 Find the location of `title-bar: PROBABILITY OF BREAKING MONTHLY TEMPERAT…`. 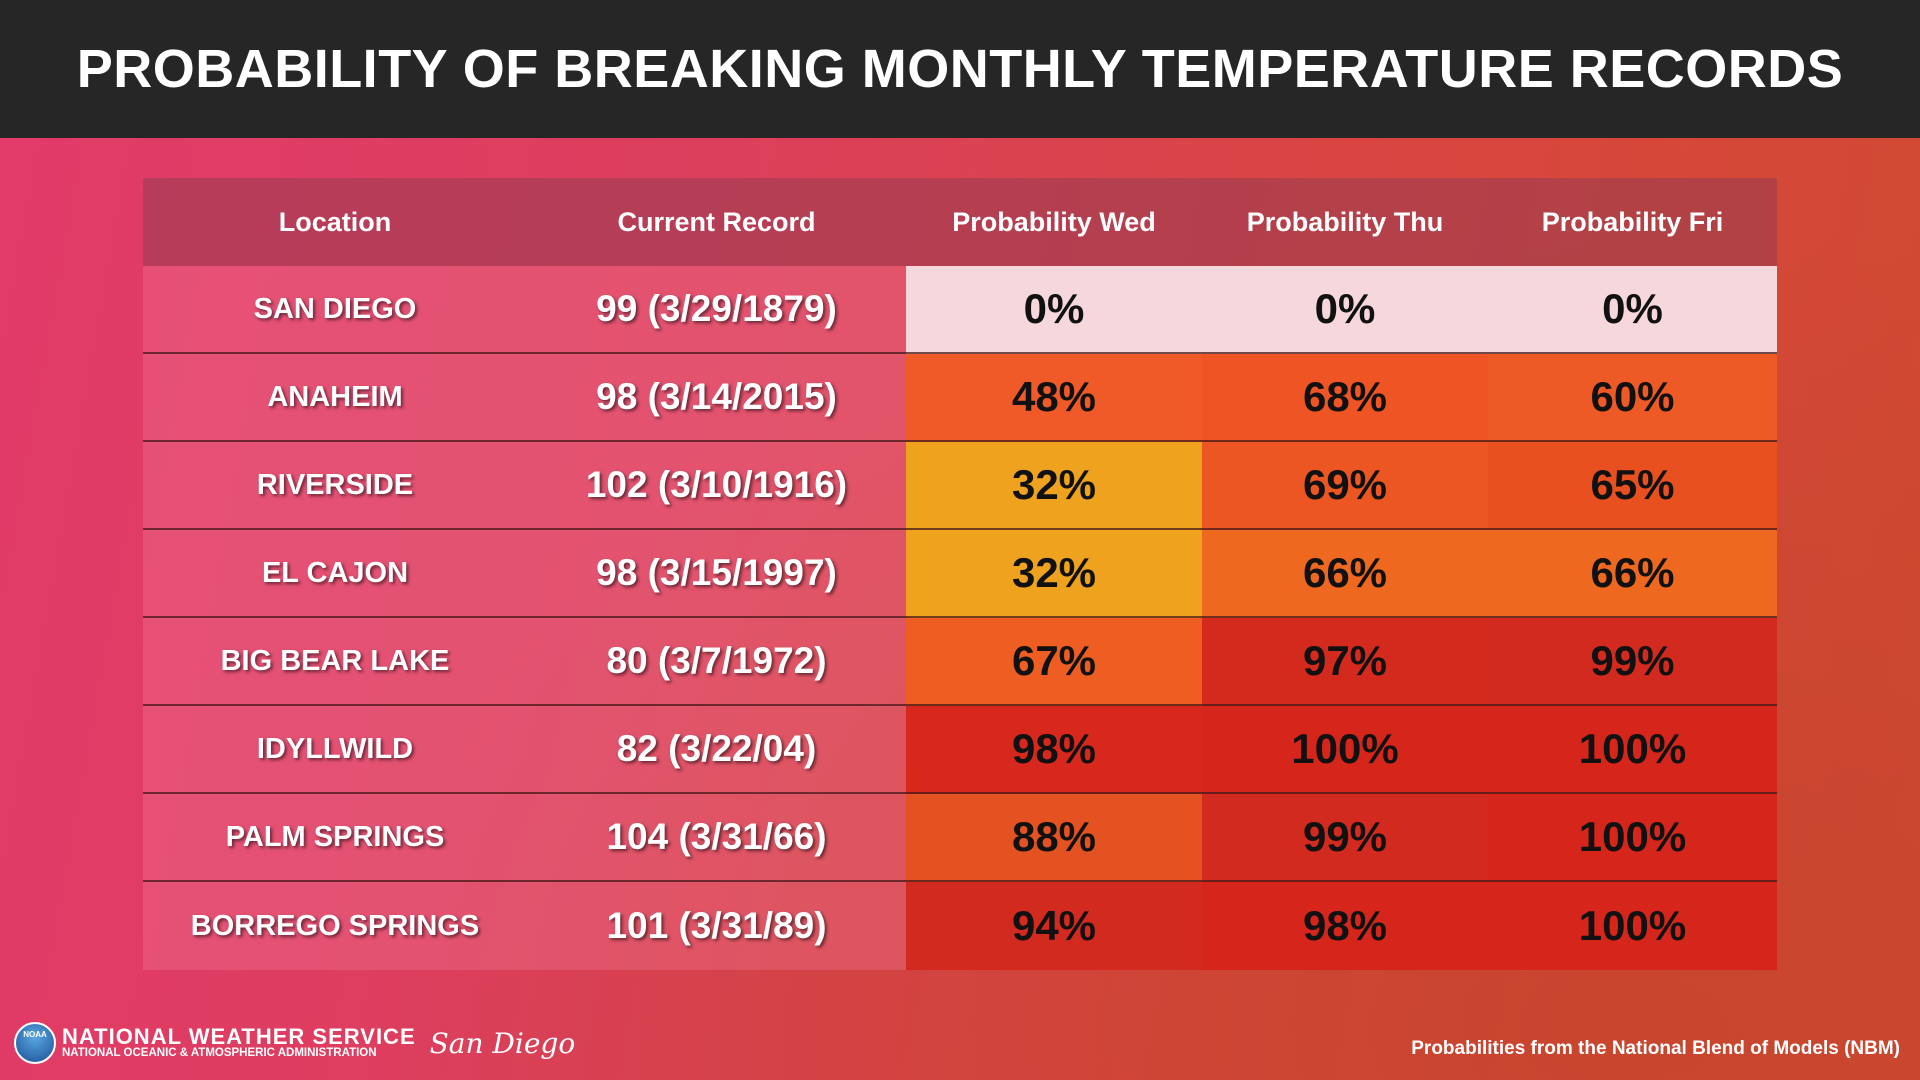

title-bar: PROBABILITY OF BREAKING MONTHLY TEMPERAT… is located at coordinates (960, 69).